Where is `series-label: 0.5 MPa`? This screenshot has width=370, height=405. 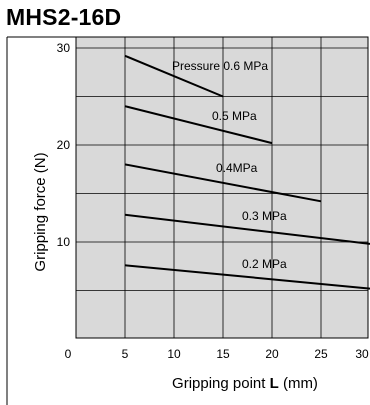
series-label: 0.5 MPa is located at coordinates (234, 116).